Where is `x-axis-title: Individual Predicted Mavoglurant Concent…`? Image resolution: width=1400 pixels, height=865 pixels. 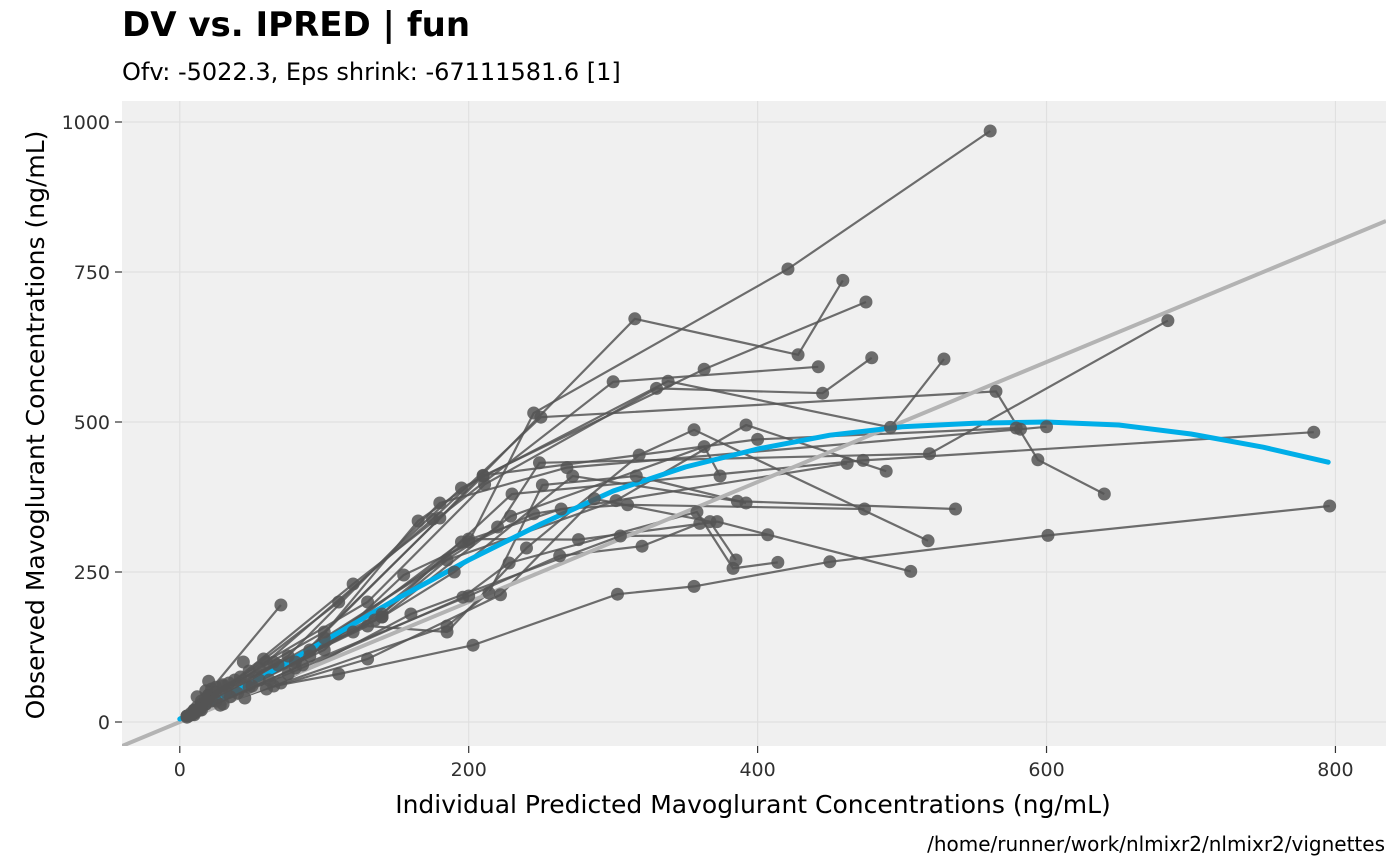
x-axis-title: Individual Predicted Mavoglurant Concent… is located at coordinates (753, 804).